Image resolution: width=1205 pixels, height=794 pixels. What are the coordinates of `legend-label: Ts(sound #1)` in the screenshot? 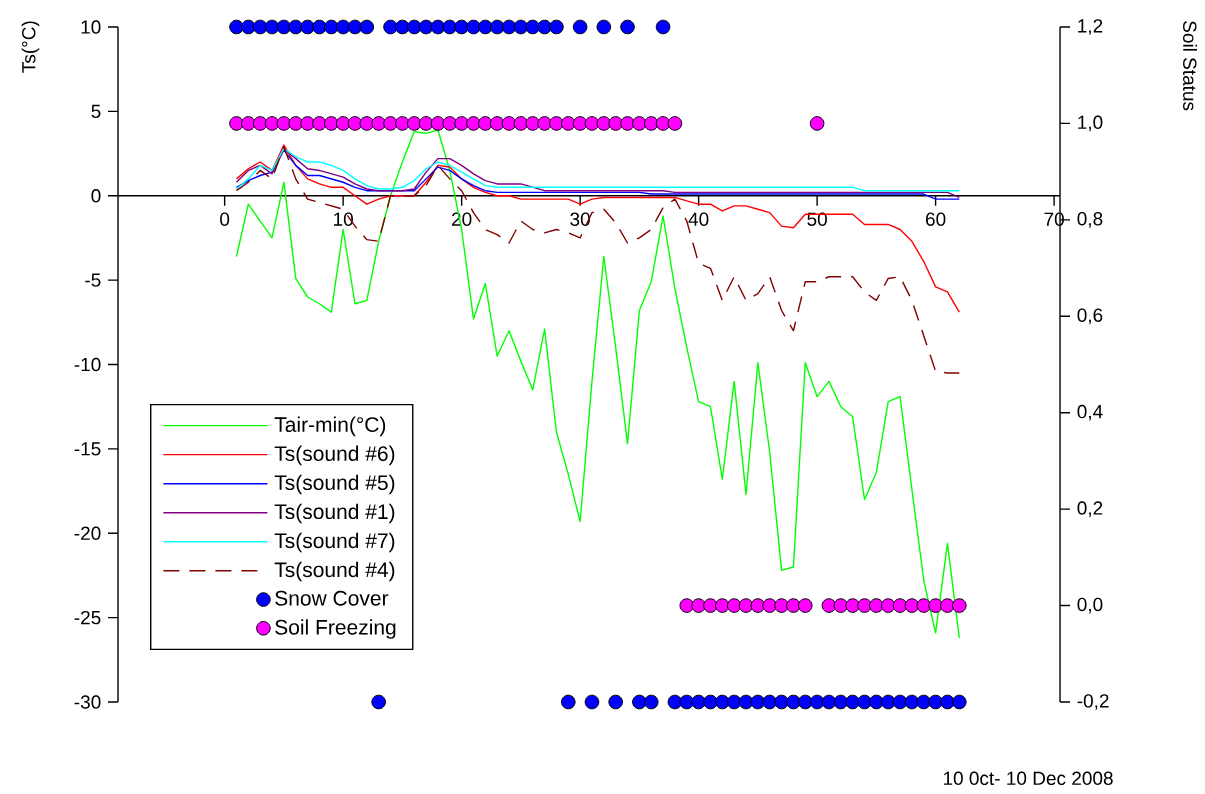 It's located at (334, 513).